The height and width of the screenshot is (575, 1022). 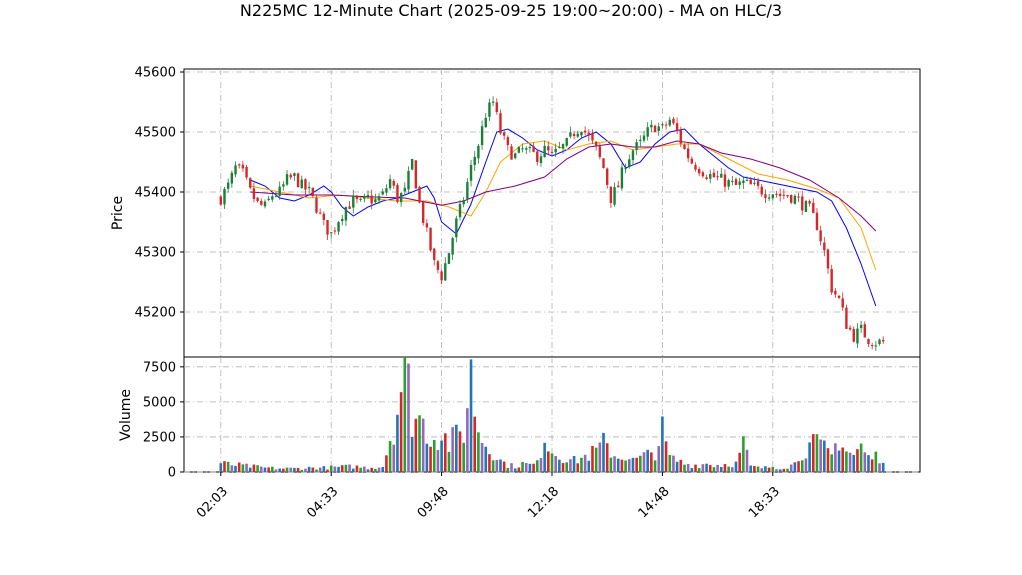 I want to click on price-y-ticks: 45200 45300 45400 45500 45600, so click(x=159, y=193).